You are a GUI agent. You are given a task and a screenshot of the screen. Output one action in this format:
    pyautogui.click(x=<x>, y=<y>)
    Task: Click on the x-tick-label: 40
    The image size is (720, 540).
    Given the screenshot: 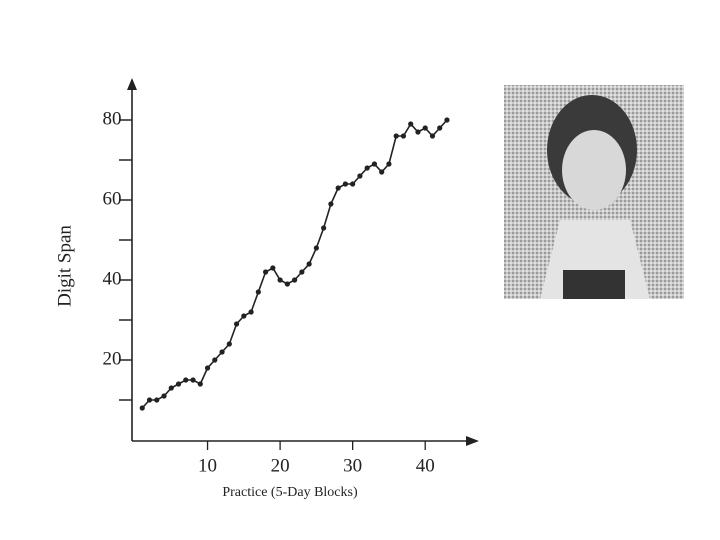 What is the action you would take?
    pyautogui.click(x=425, y=465)
    